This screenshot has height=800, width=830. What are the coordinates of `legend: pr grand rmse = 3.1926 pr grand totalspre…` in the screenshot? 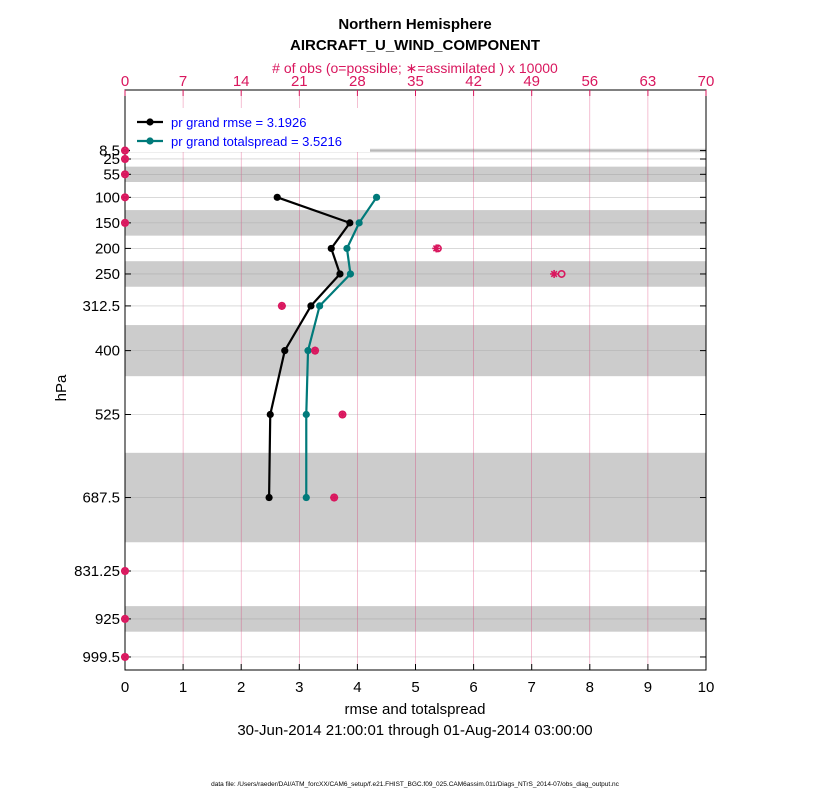 It's located at (250, 130).